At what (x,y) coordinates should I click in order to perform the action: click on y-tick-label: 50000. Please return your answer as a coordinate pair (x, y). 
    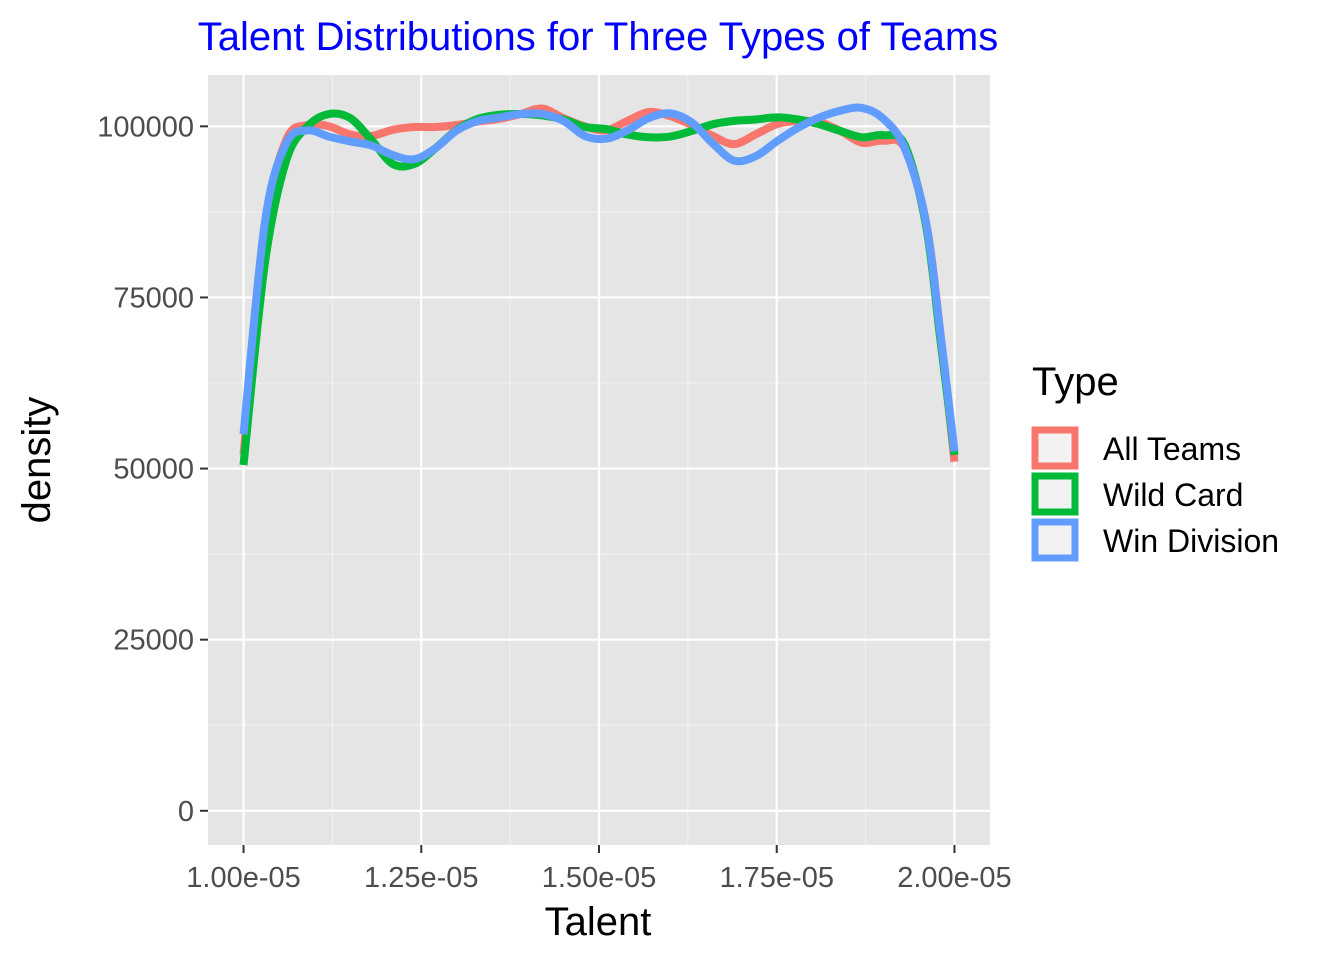
    Looking at the image, I should click on (153, 470).